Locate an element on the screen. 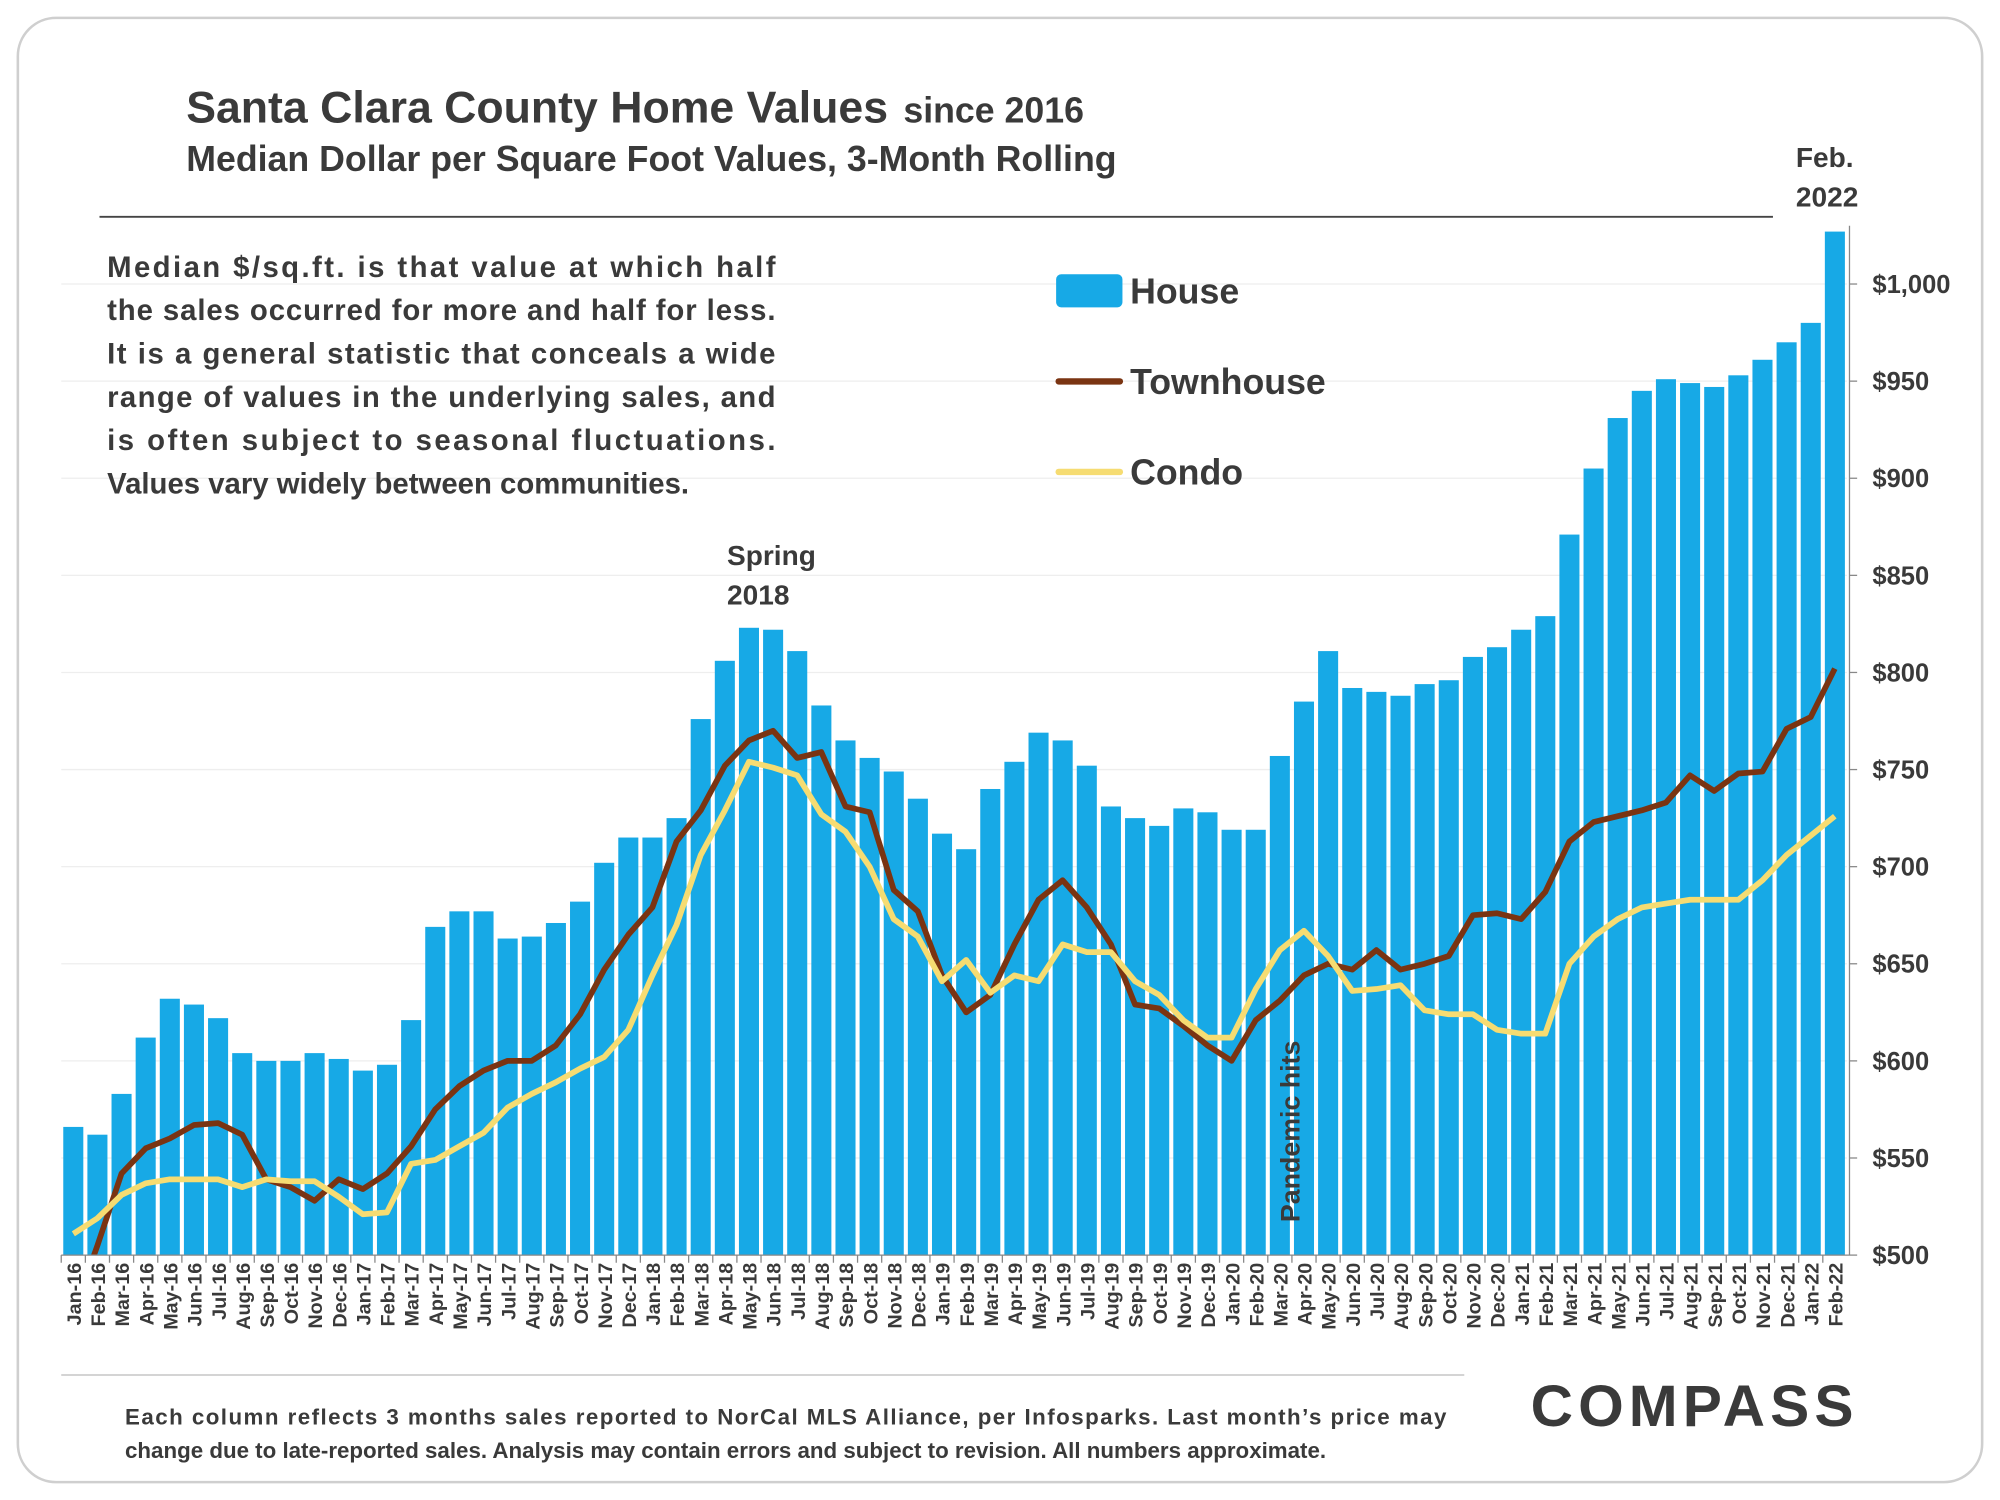 The width and height of the screenshot is (2000, 1500). x-tick-label: Jan-20 is located at coordinates (1233, 1294).